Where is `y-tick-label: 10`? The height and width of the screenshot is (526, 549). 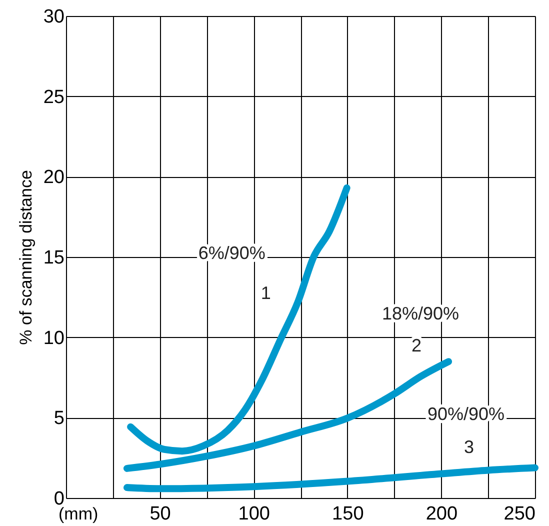 y-tick-label: 10 is located at coordinates (53, 338).